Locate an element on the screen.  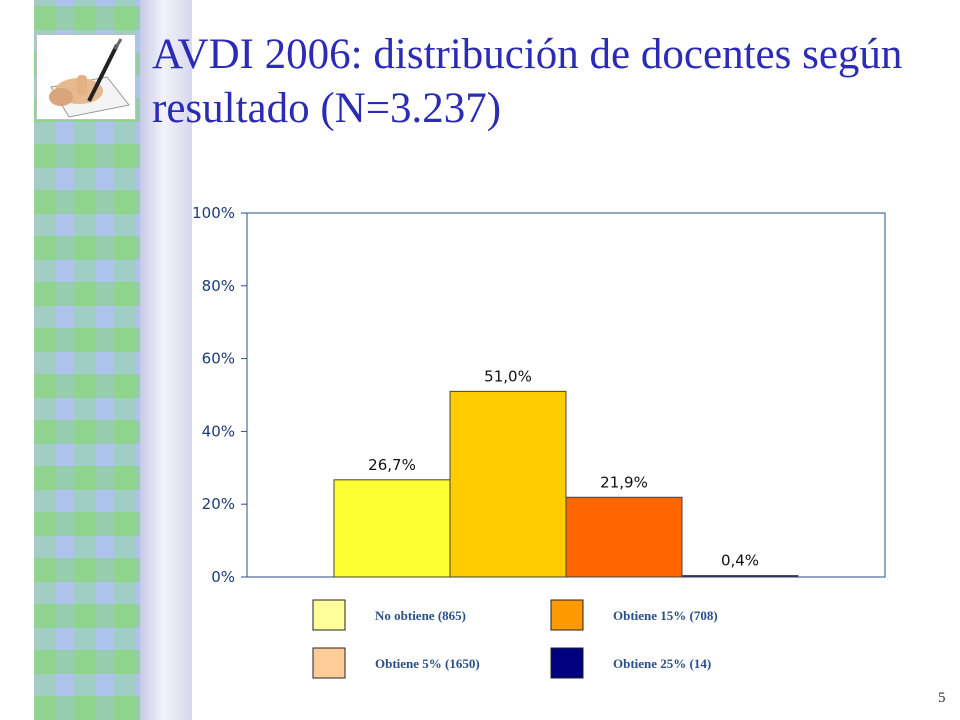
y-tick-label: 80% is located at coordinates (218, 286).